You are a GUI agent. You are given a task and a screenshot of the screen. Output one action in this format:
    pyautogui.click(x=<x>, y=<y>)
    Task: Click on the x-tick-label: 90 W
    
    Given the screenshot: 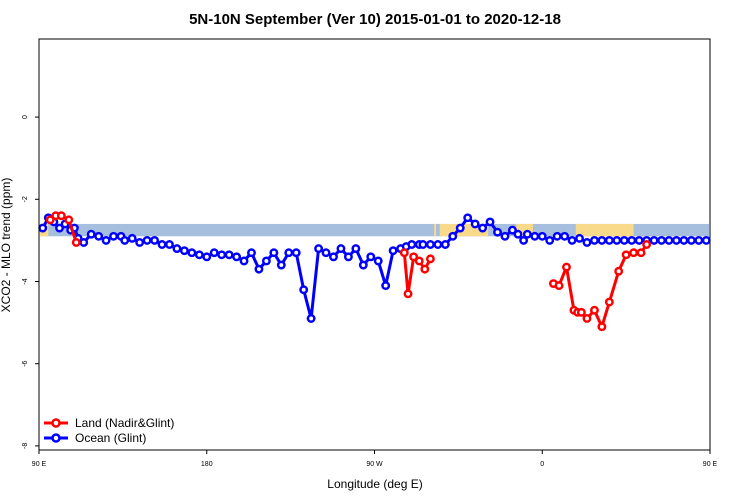 What is the action you would take?
    pyautogui.click(x=374, y=464)
    